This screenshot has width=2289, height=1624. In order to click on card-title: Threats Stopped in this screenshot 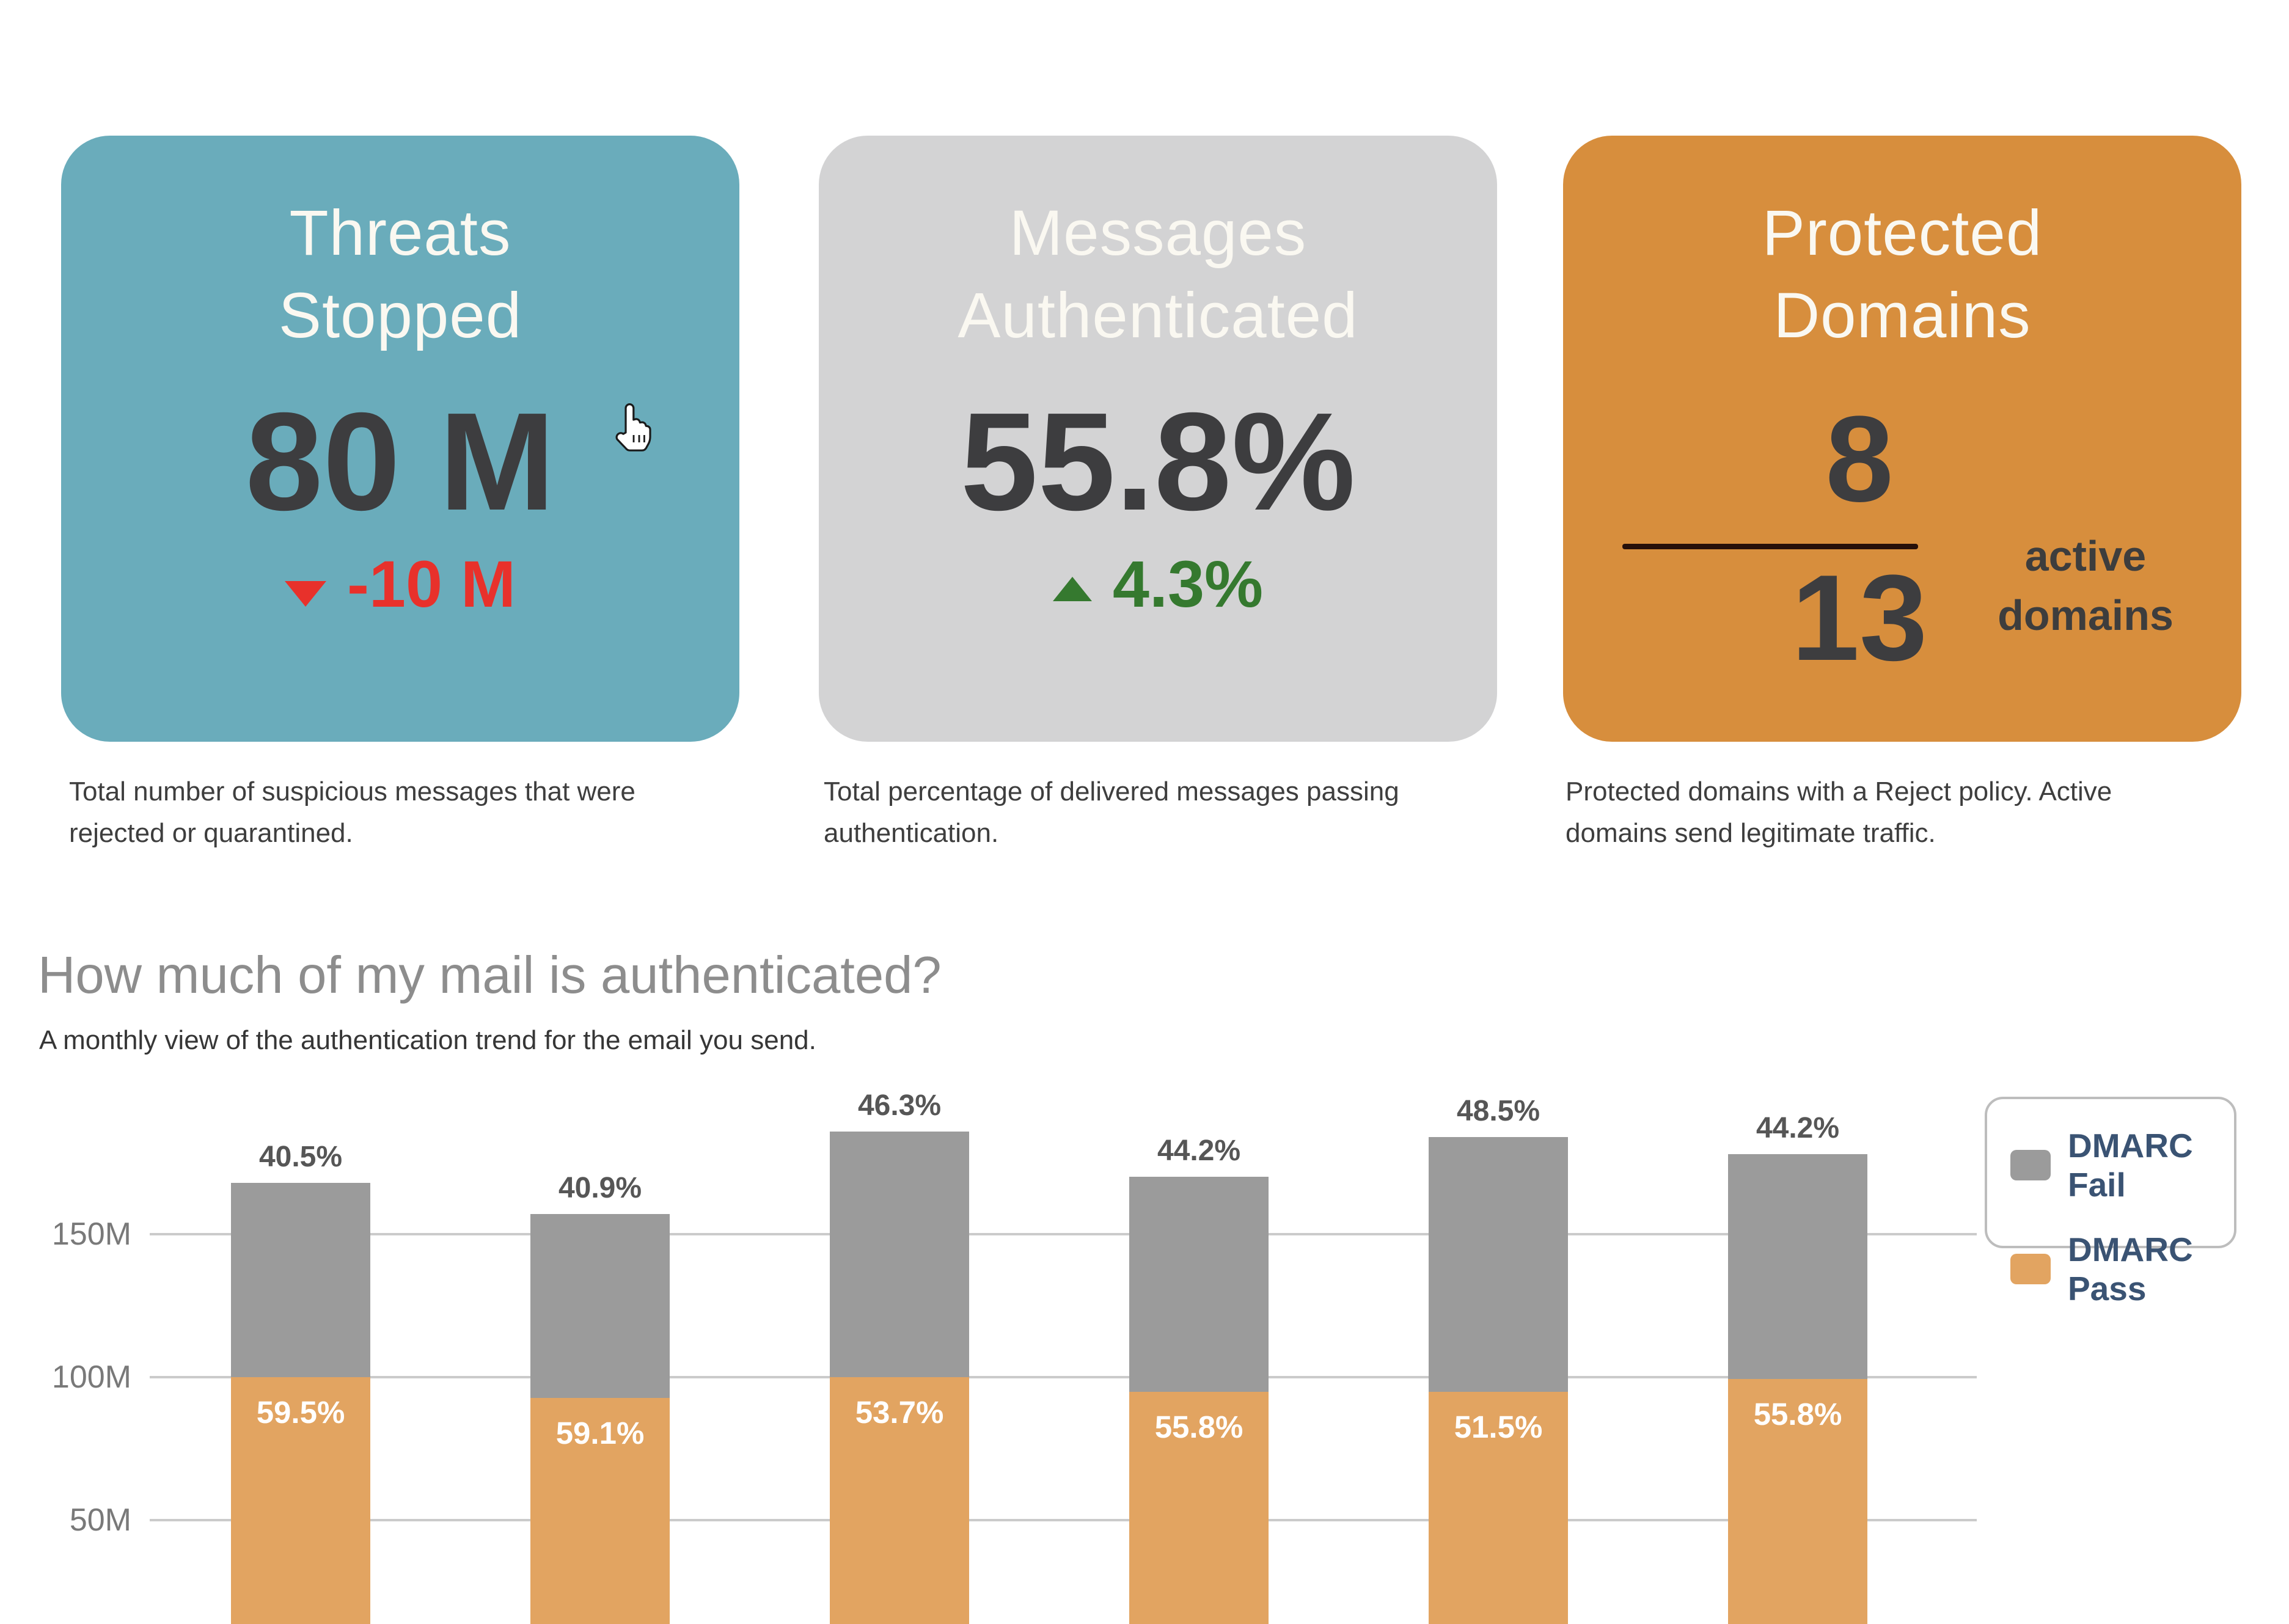, I will do `click(400, 274)`.